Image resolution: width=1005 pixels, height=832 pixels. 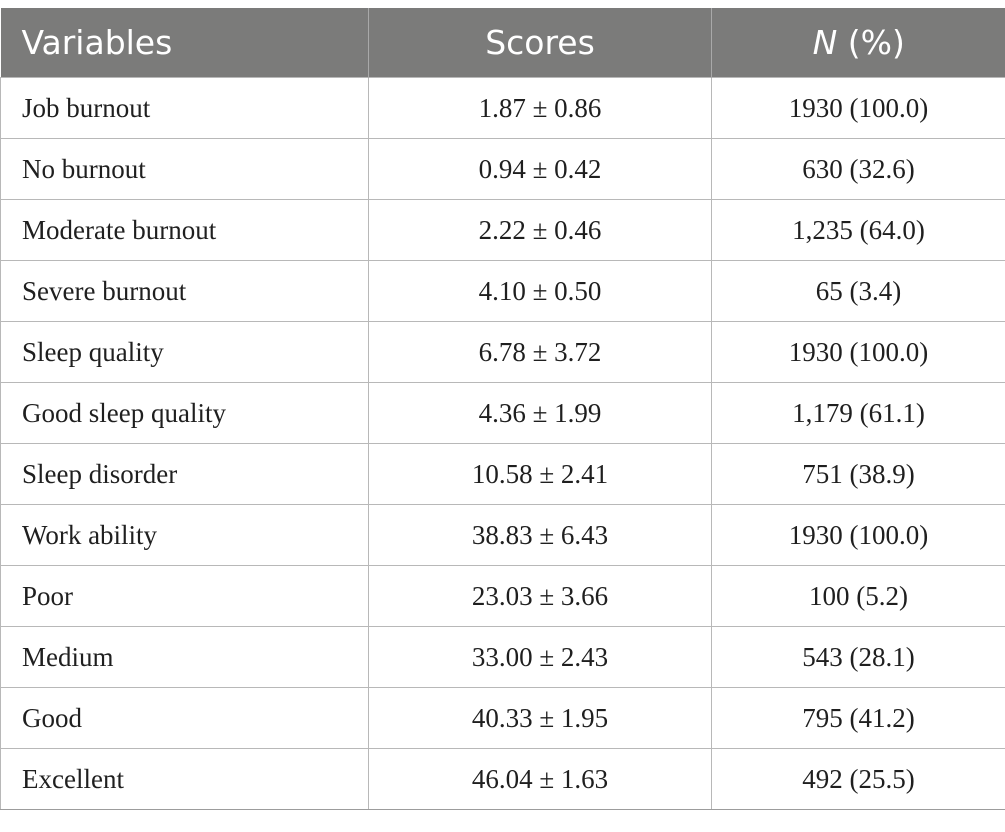 What do you see at coordinates (540, 108) in the screenshot?
I see `cell-score: 1.87 ± 0.86` at bounding box center [540, 108].